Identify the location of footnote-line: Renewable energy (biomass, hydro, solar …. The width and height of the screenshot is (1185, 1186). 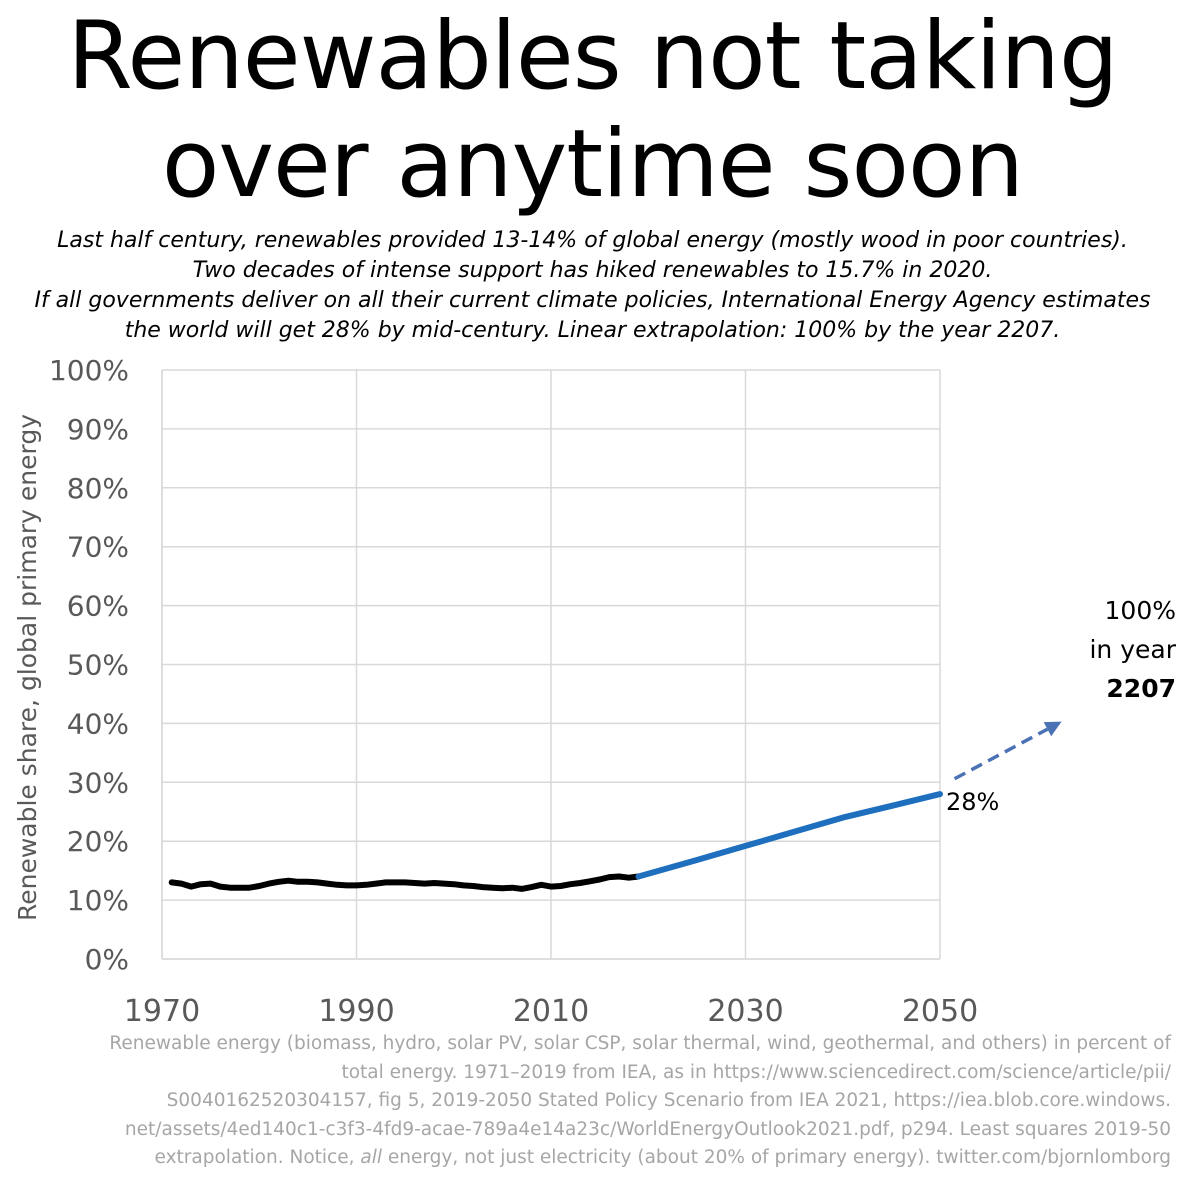
(640, 1043).